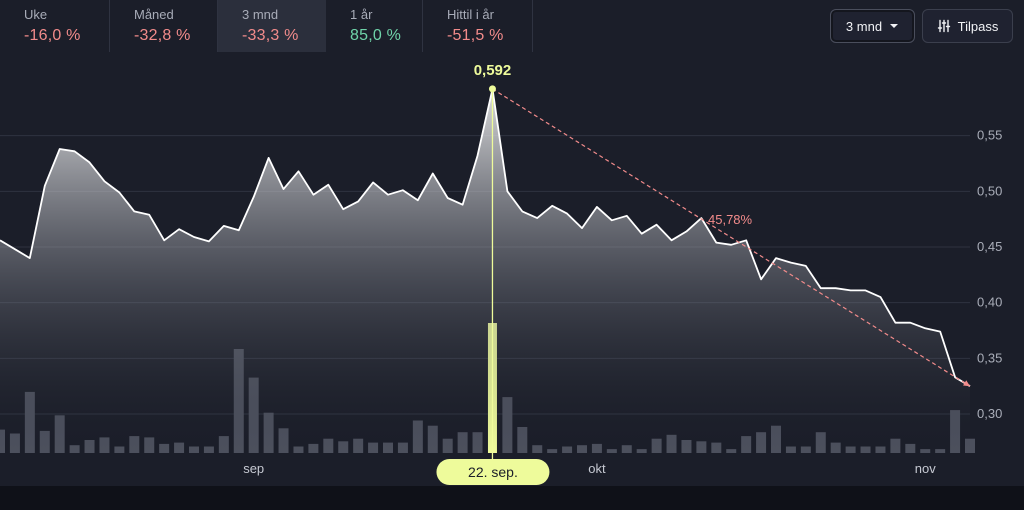 This screenshot has height=510, width=1024. I want to click on date-pill, so click(493, 472).